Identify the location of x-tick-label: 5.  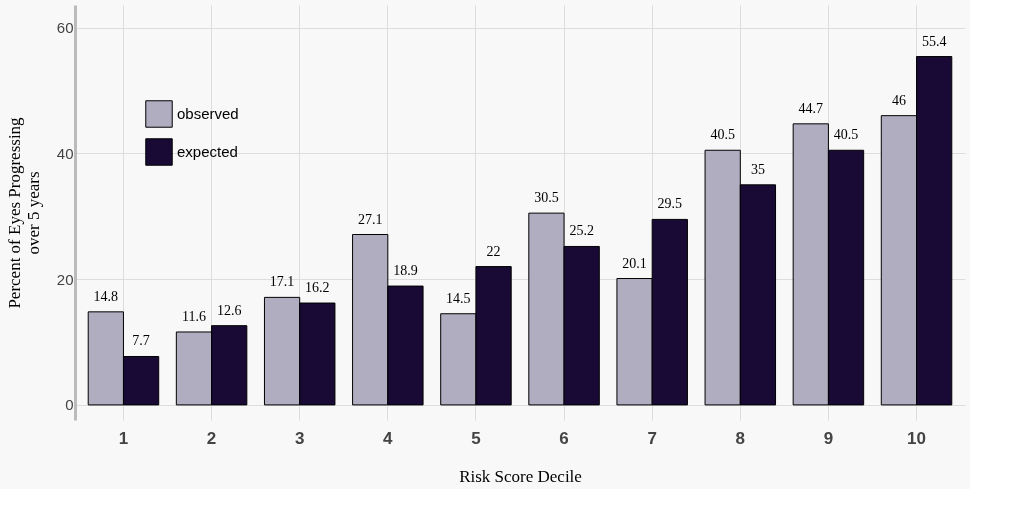
(476, 438).